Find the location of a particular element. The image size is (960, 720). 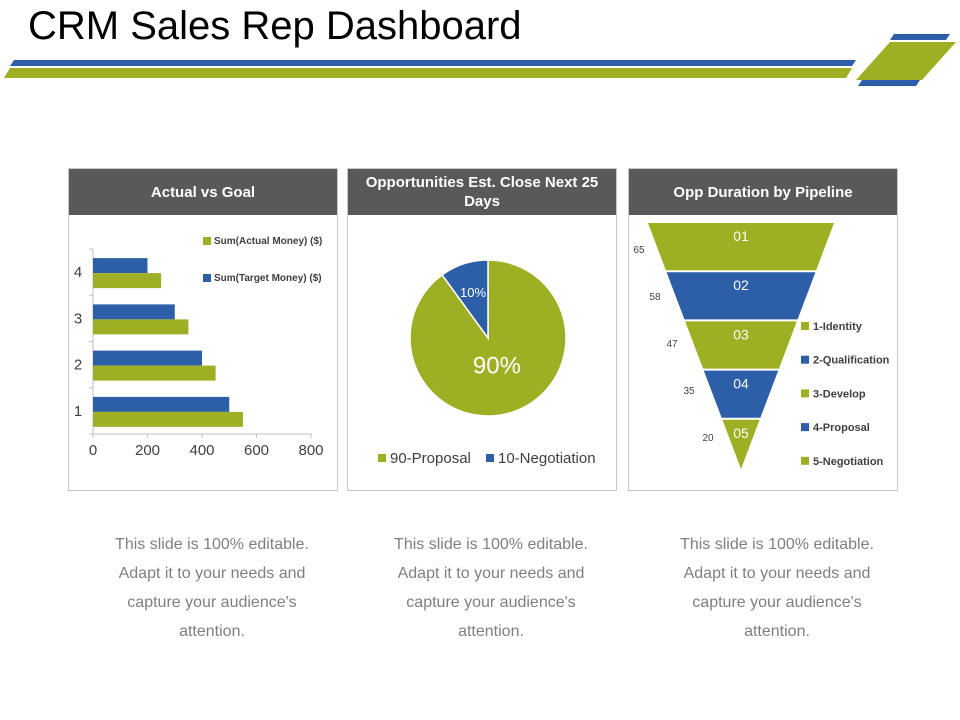

funnel-value-label: 35 is located at coordinates (689, 391).